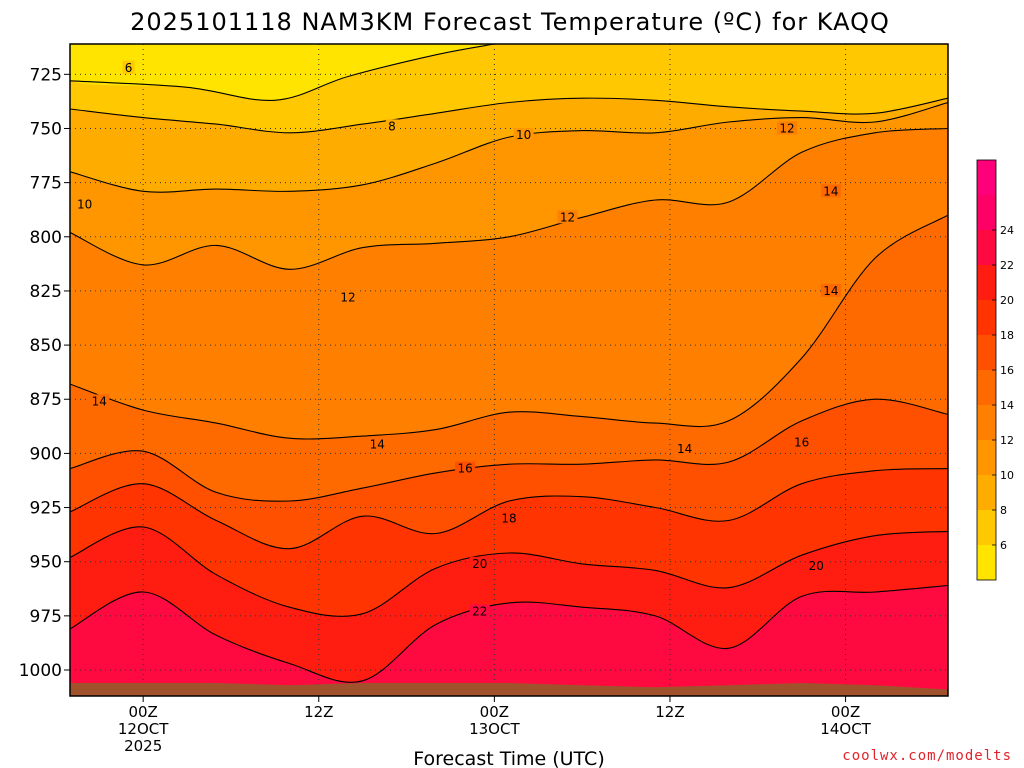  Describe the element at coordinates (40, 671) in the screenshot. I see `y-tick-label: 1000` at that location.